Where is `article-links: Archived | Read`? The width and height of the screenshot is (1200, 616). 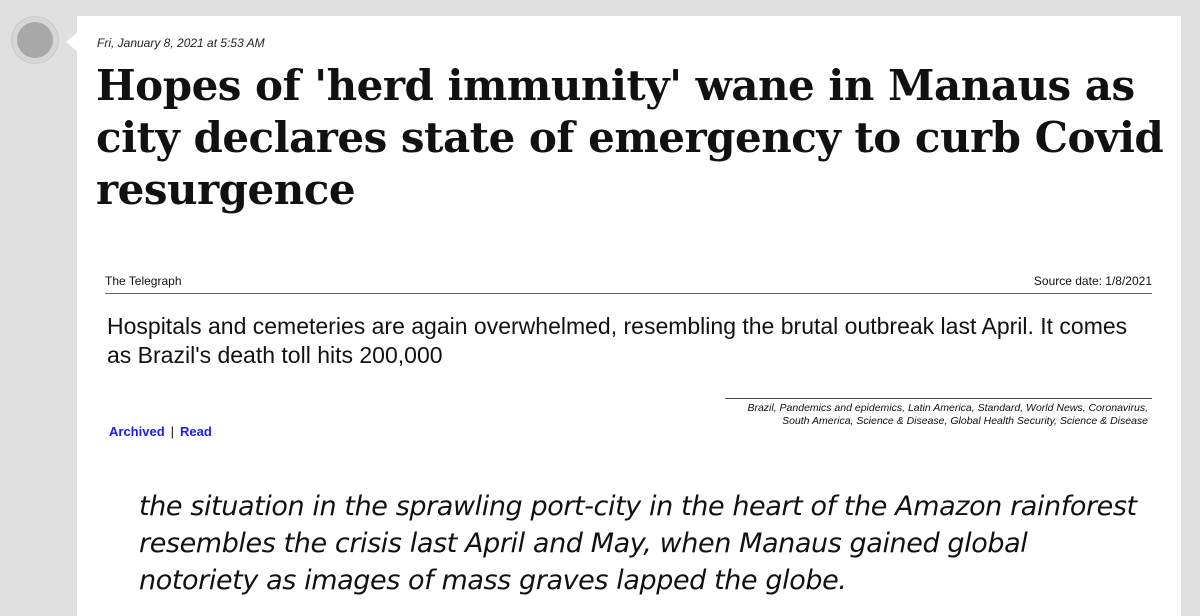 article-links: Archived | Read is located at coordinates (160, 431).